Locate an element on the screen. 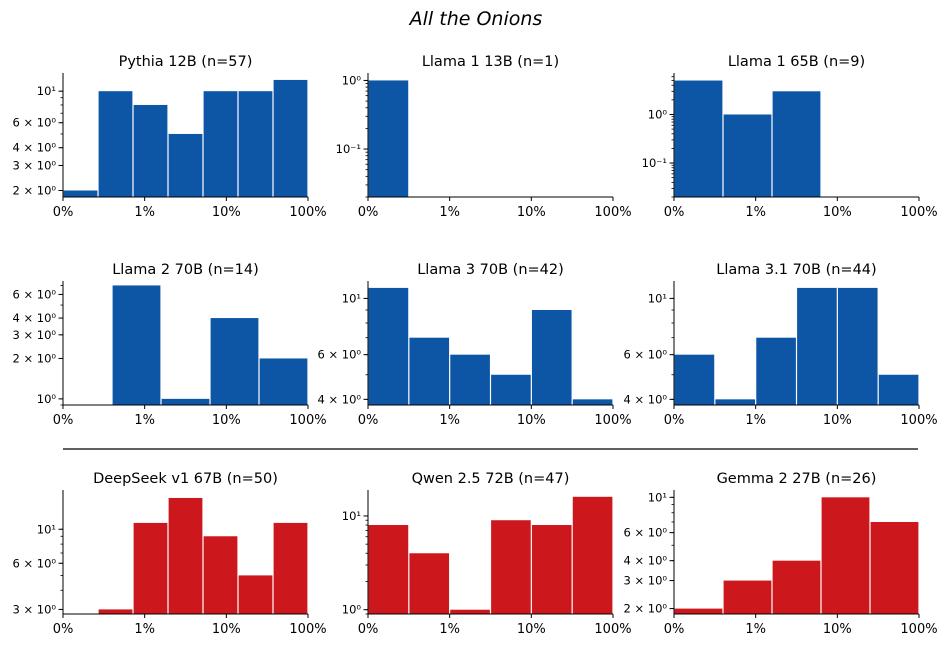 This screenshot has width=946, height=646. figure-title: All the Onions is located at coordinates (475, 19).